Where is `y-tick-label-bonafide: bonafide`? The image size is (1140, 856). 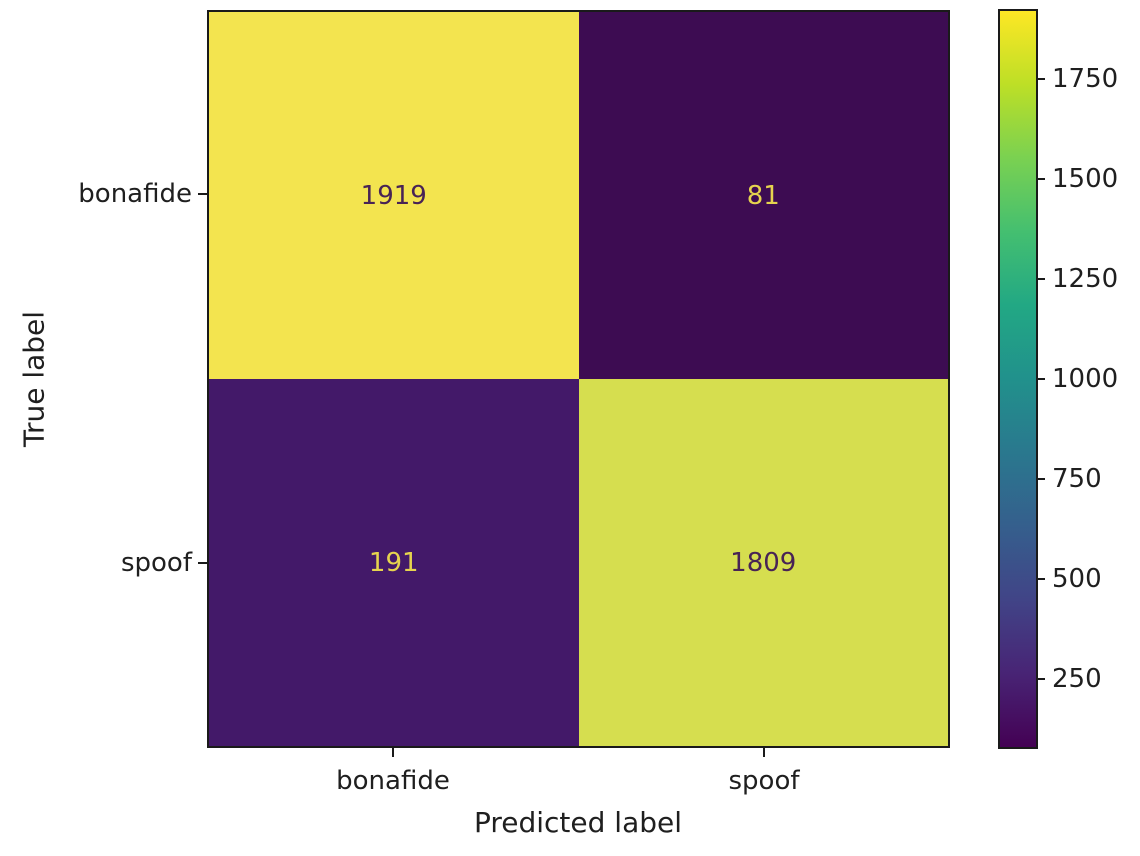
y-tick-label-bonafide: bonafide is located at coordinates (135, 194).